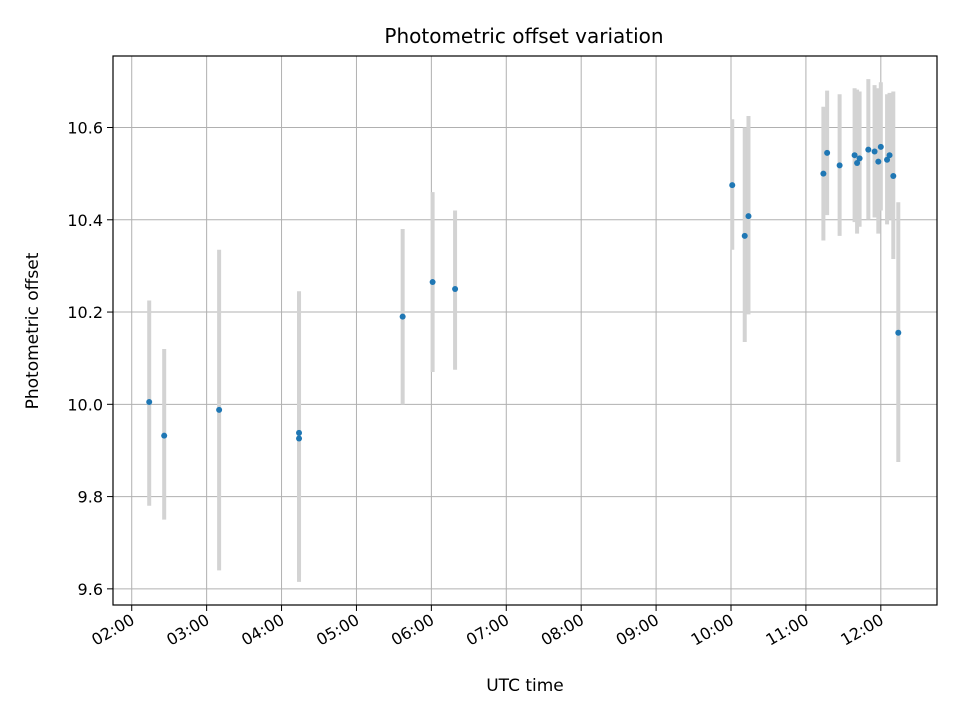 The image size is (960, 720). Describe the element at coordinates (861, 630) in the screenshot. I see `x-tick-label: 12:00` at that location.